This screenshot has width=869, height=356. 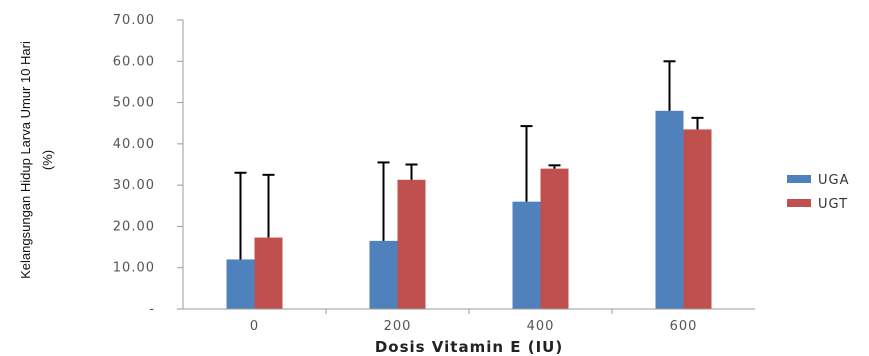 I want to click on y-tick-label: 70.00, so click(x=134, y=20).